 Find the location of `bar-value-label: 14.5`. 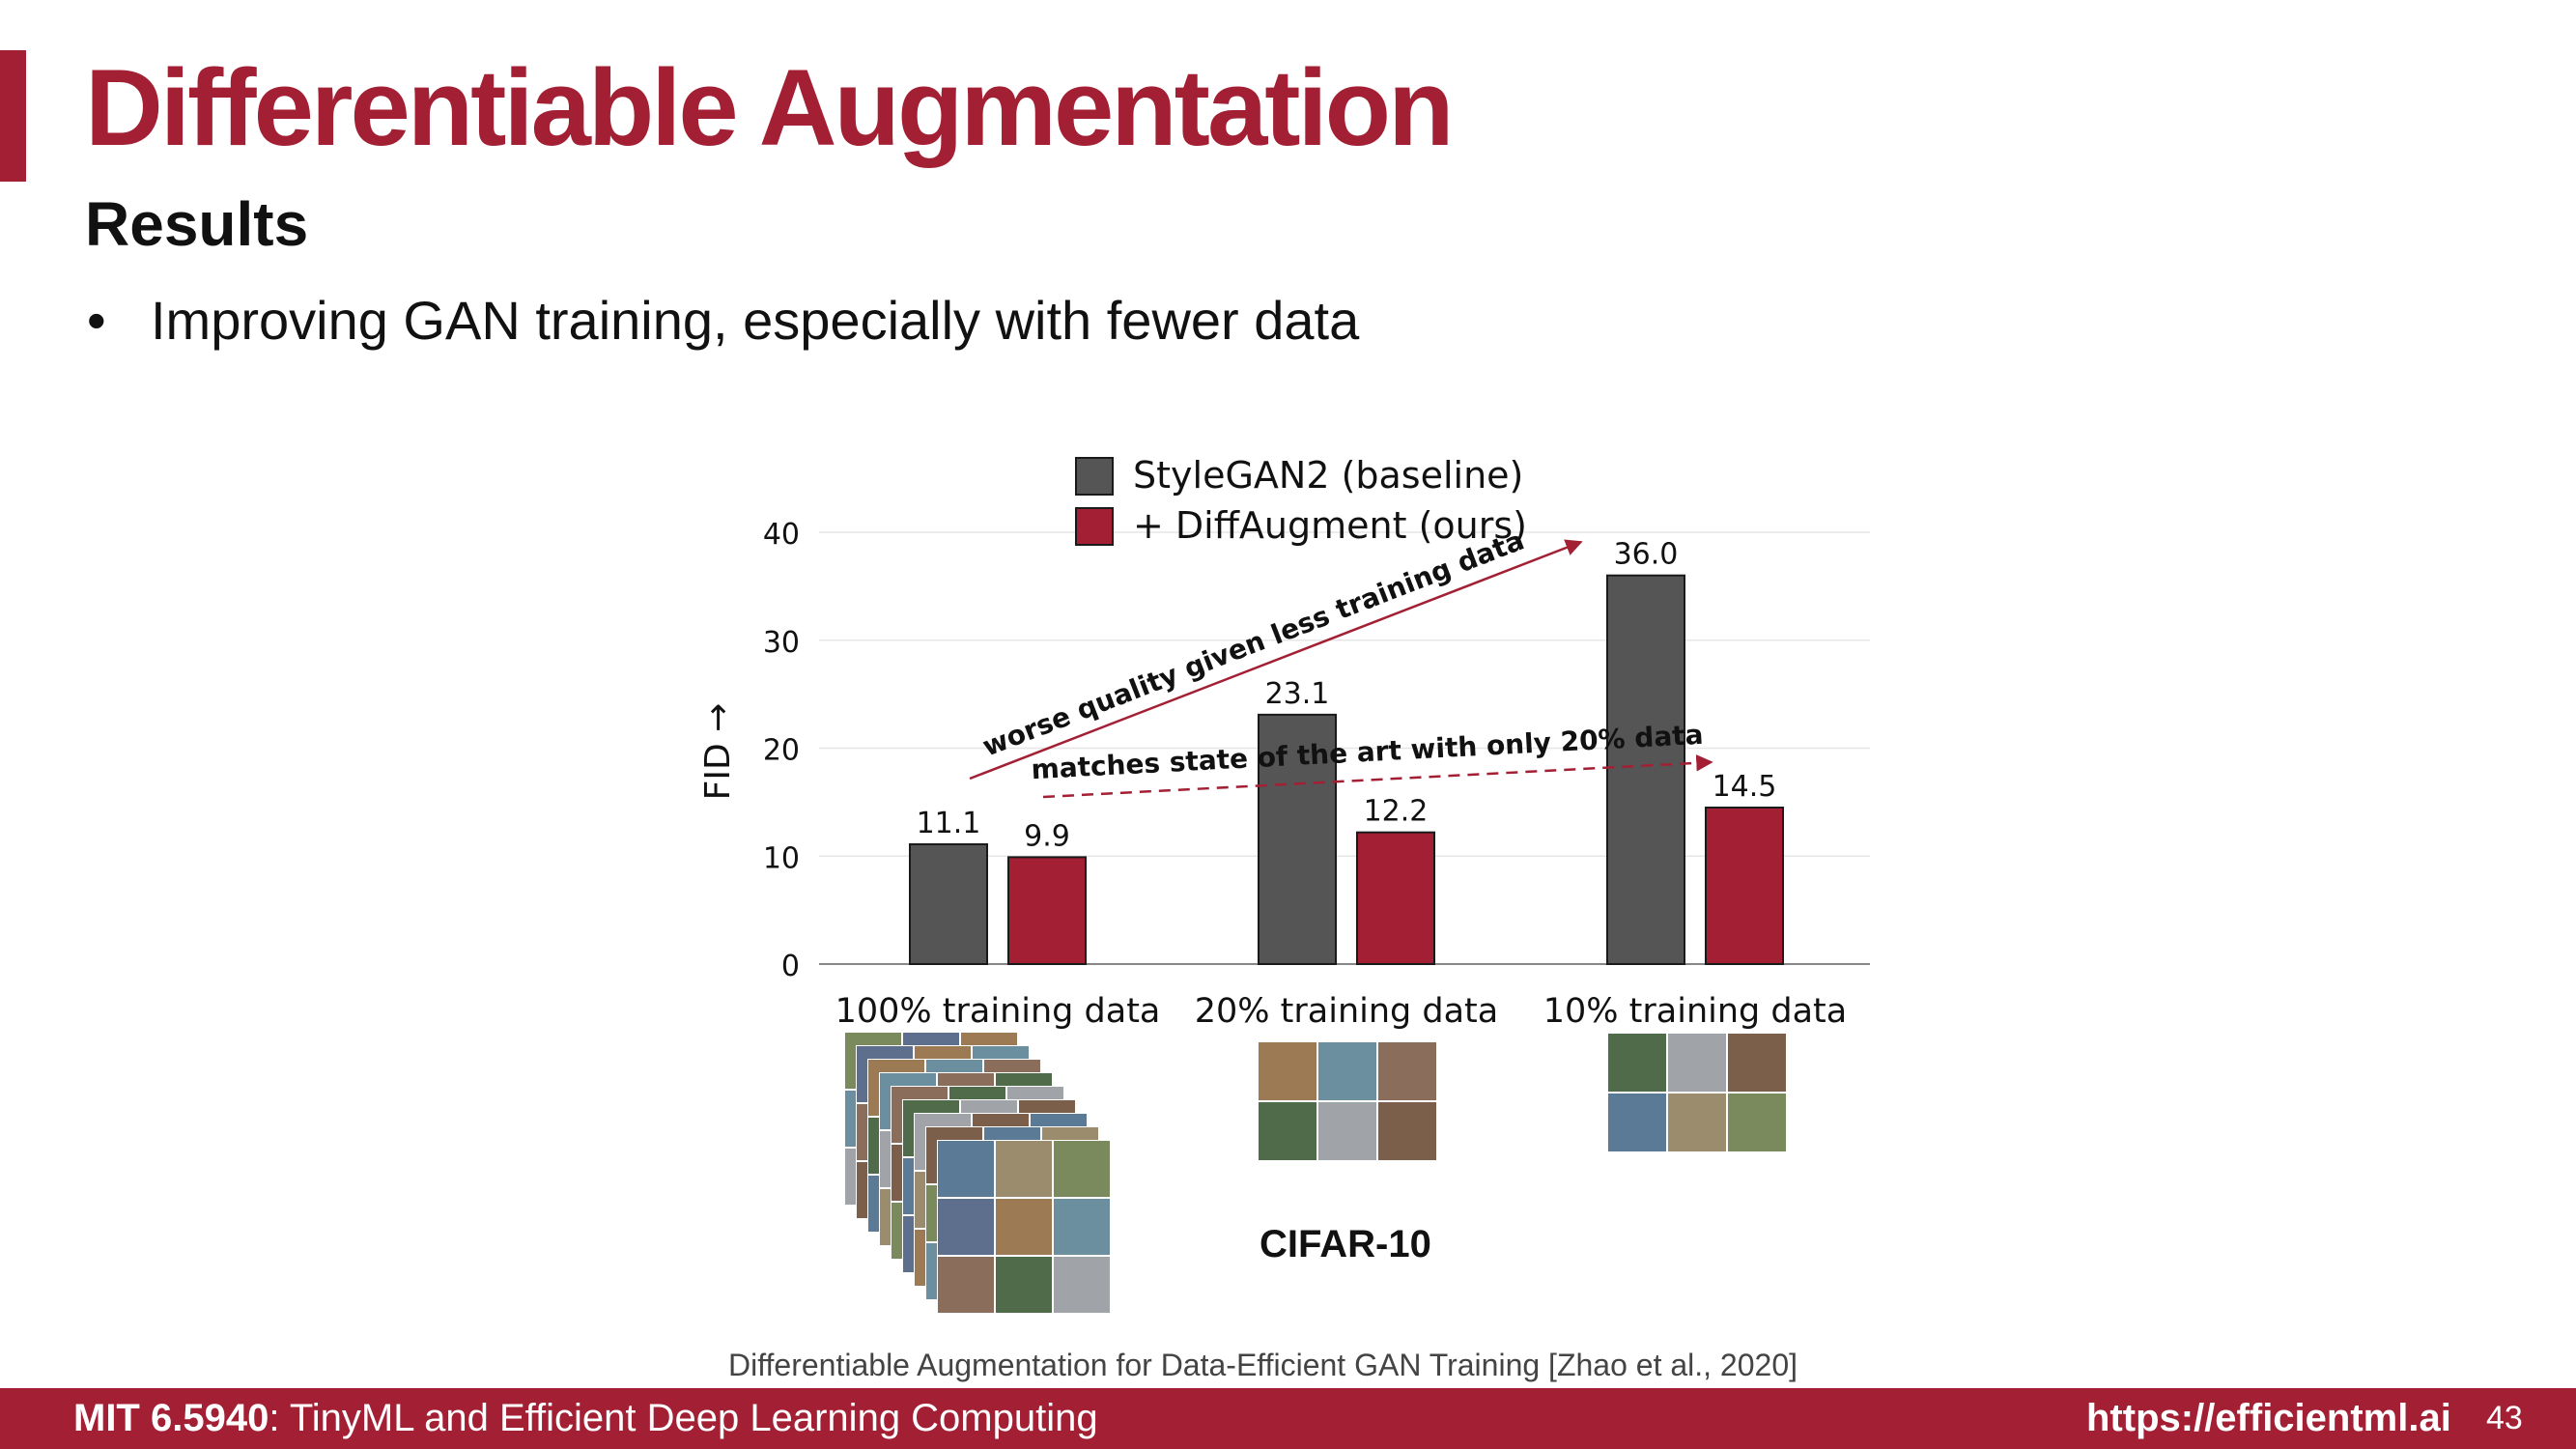

bar-value-label: 14.5 is located at coordinates (1745, 787).